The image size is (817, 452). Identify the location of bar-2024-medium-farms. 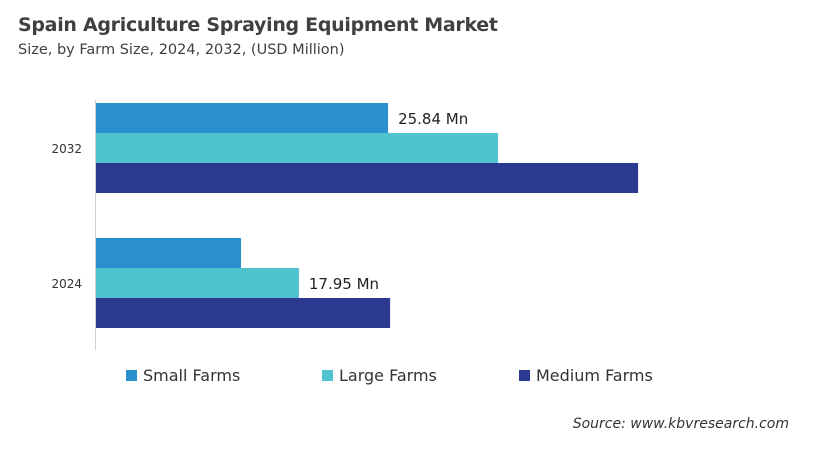
(243, 313).